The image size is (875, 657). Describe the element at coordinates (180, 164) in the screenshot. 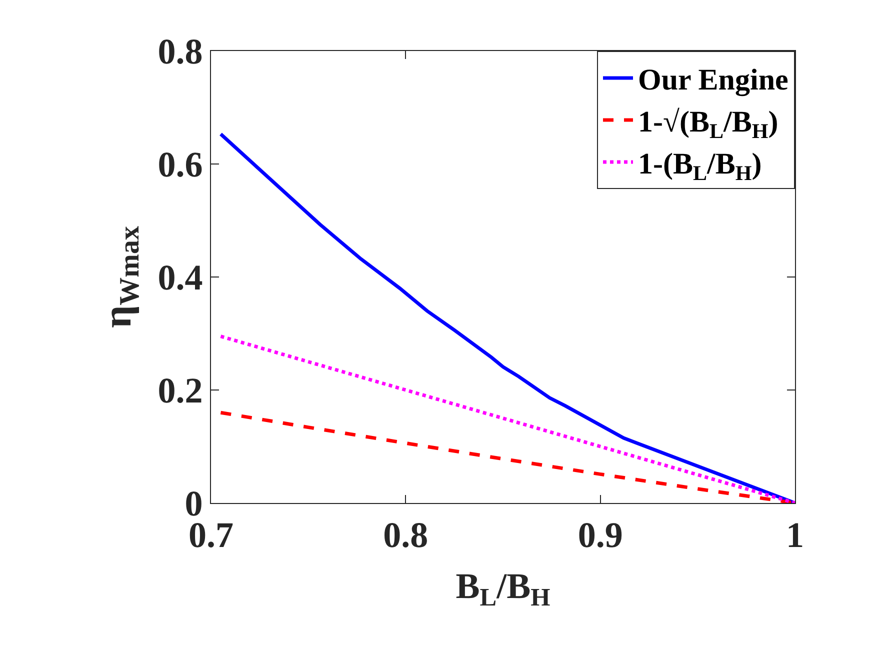

I see `y-tick-label: 0.6` at that location.